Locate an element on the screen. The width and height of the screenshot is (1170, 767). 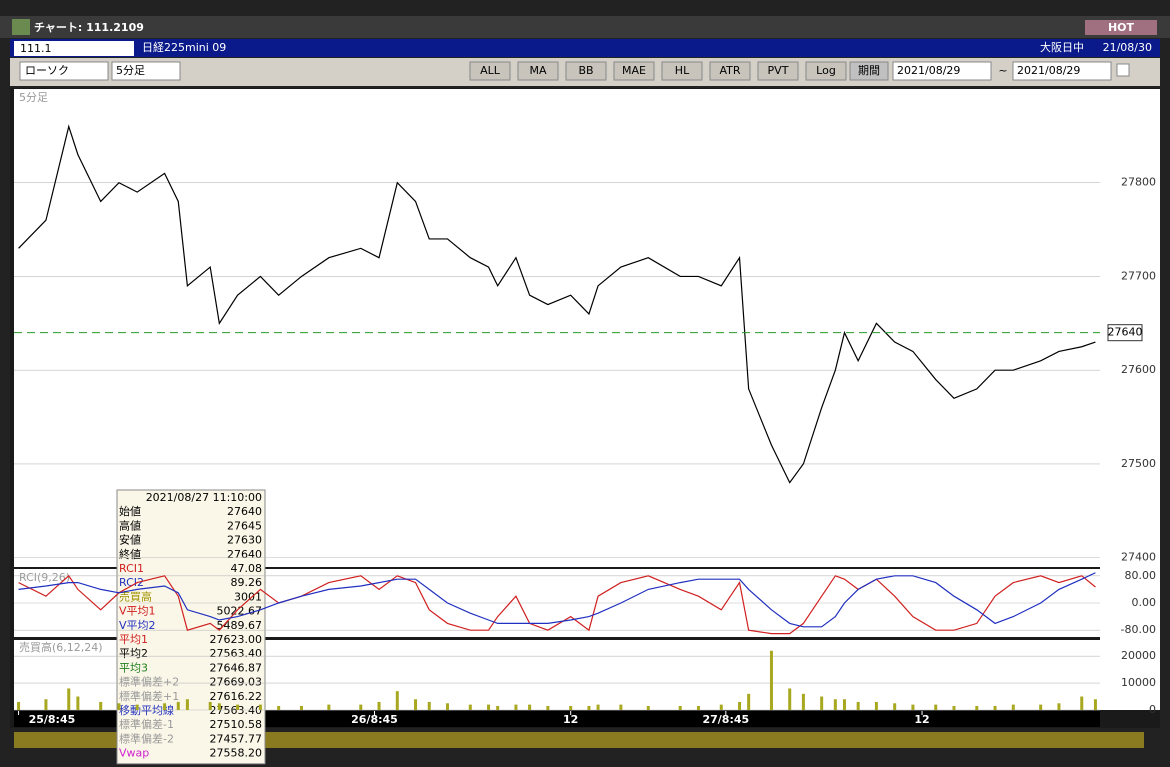
info-box is located at coordinates (191, 627).